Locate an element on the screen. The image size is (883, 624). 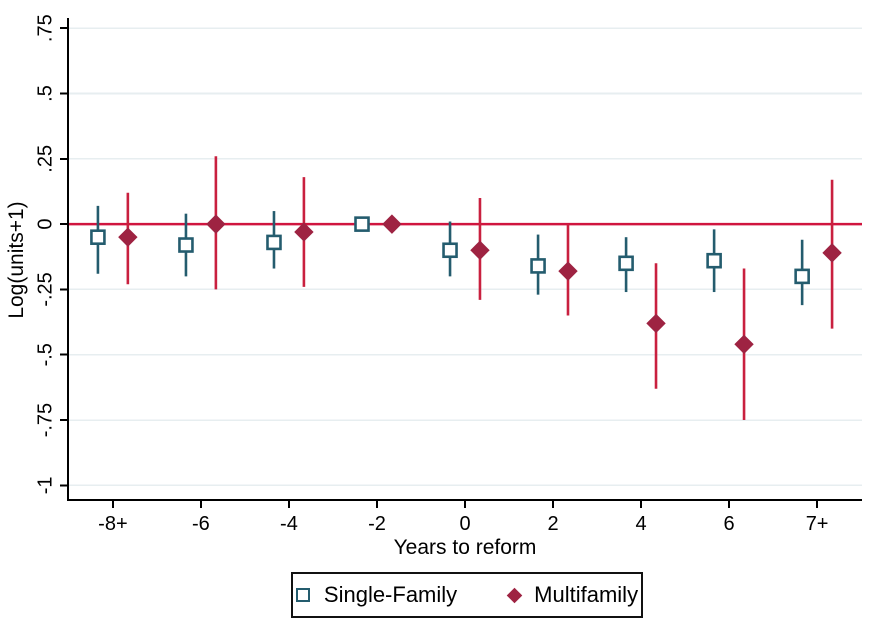
x-tick-label: -2 is located at coordinates (377, 524).